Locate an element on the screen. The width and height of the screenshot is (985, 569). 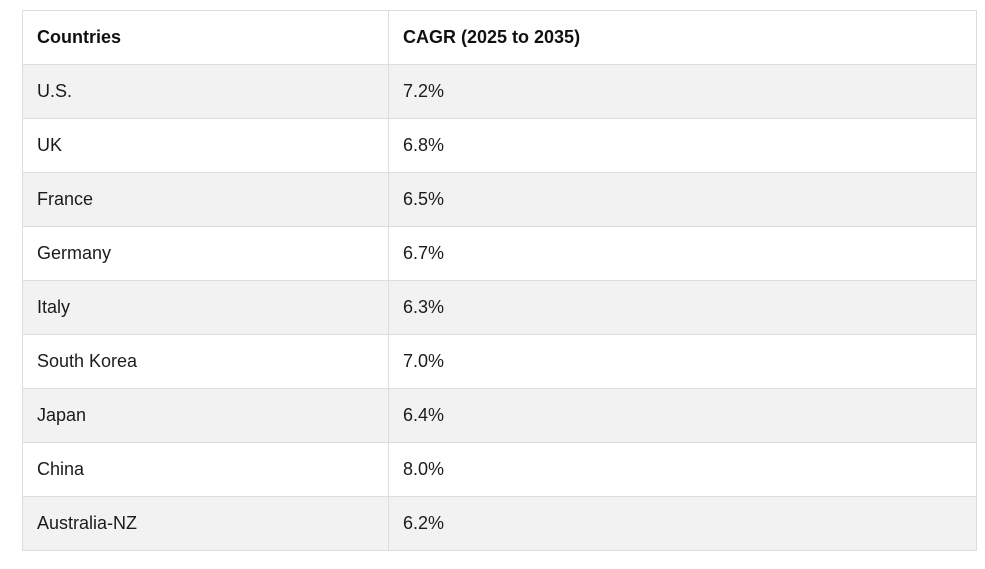
header-cagr: CAGR (2025 to 2035) is located at coordinates (682, 37).